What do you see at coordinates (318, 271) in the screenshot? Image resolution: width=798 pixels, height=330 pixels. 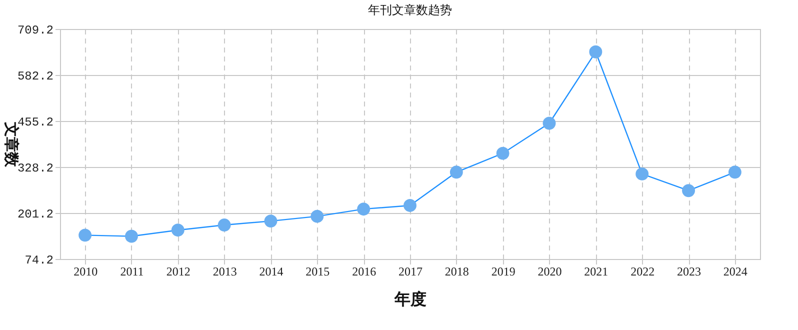 I see `x-tick-label: 2015` at bounding box center [318, 271].